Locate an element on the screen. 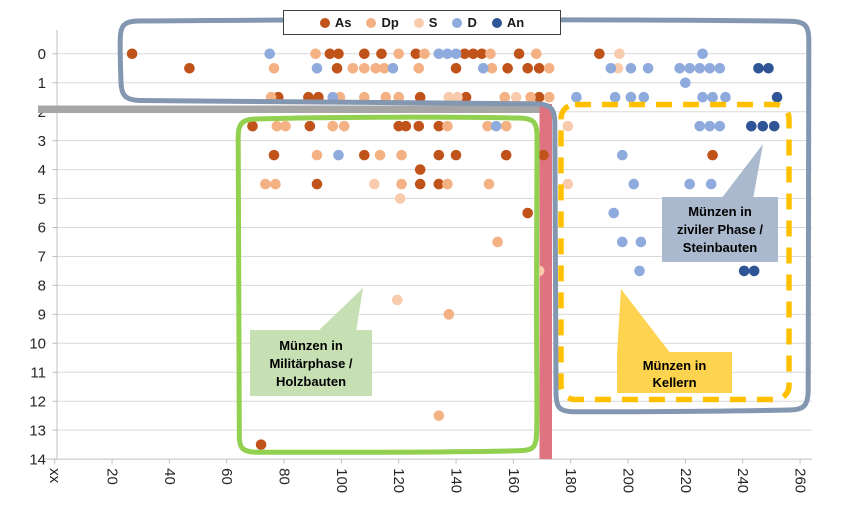  y-tick-label: 3 is located at coordinates (42, 141).